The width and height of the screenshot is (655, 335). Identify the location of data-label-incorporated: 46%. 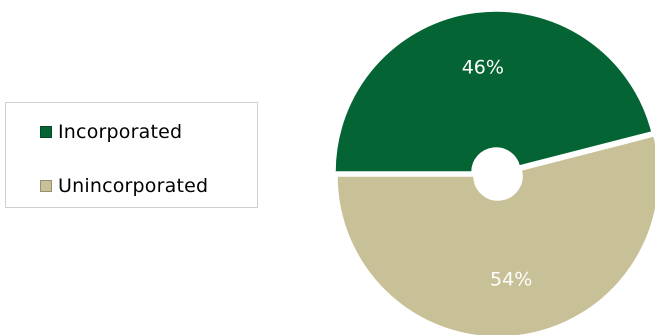
(483, 67).